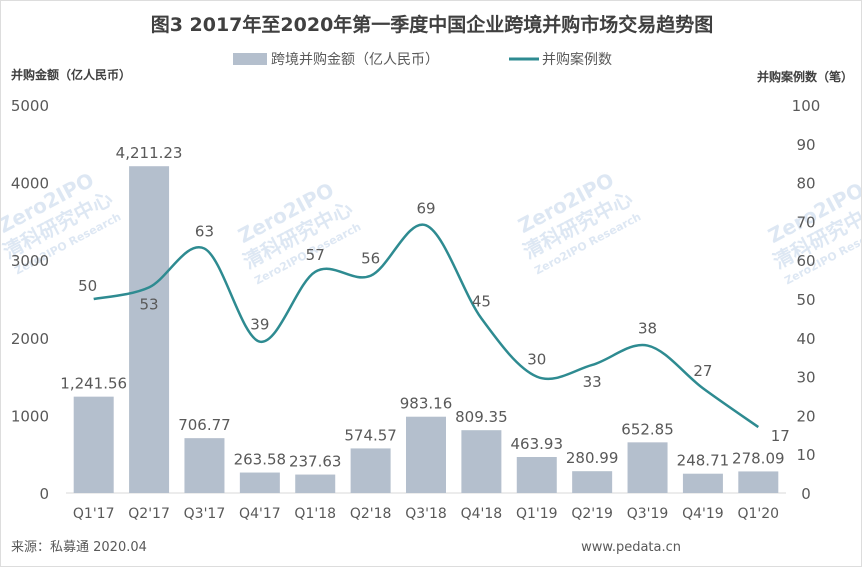 The width and height of the screenshot is (862, 567). Describe the element at coordinates (481, 301) in the screenshot. I see `line-data-label: 45` at that location.